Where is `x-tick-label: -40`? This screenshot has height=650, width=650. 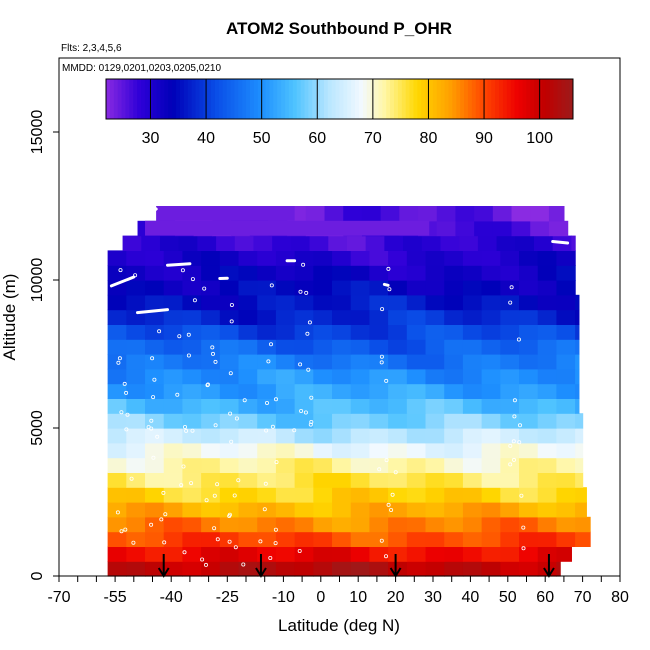
x-tick-label: -40 is located at coordinates (171, 597).